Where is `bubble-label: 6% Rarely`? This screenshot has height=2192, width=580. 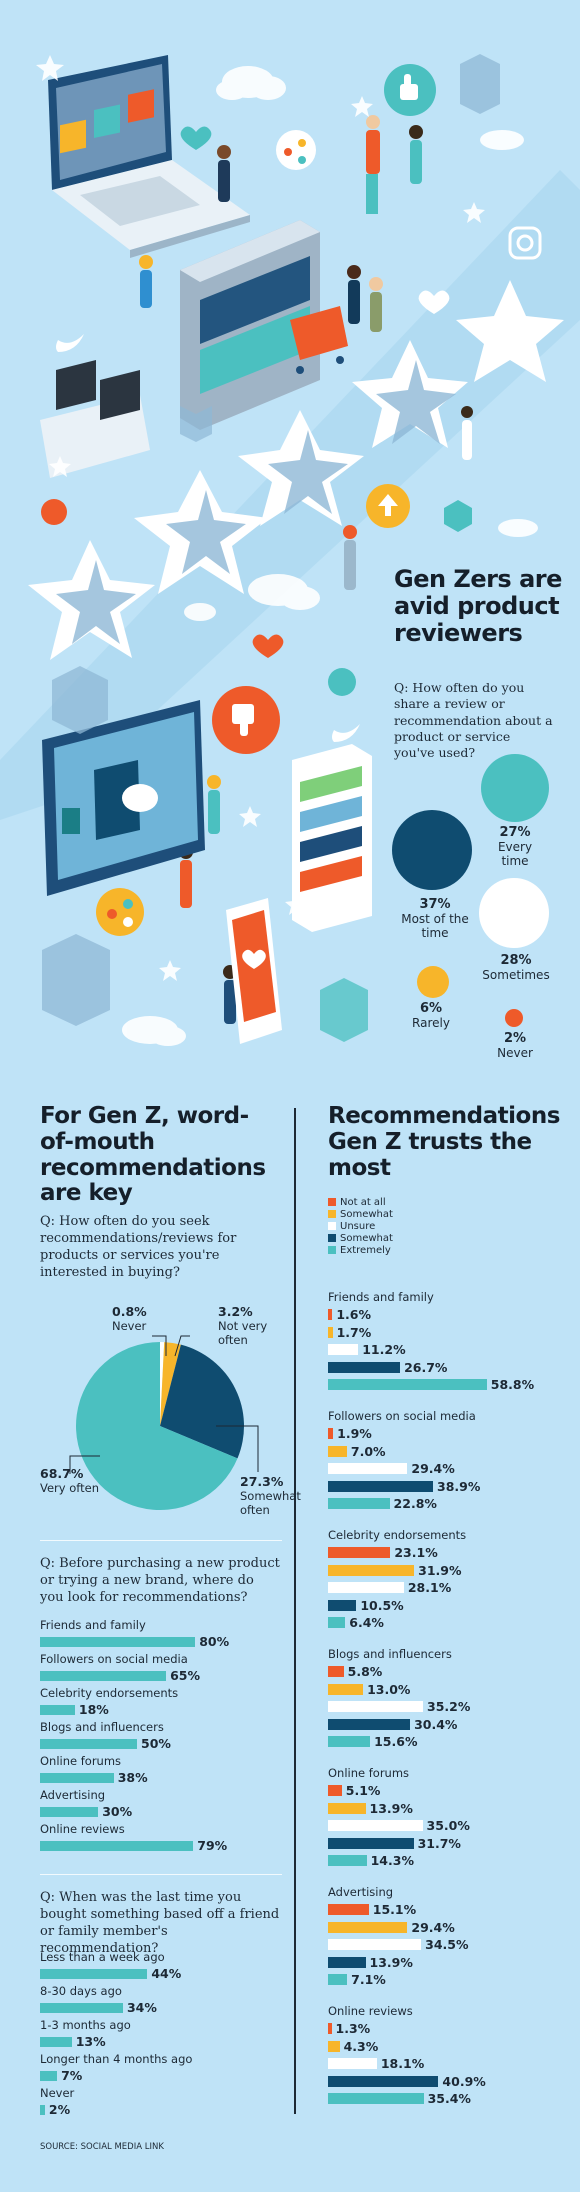
bubble-label: 6% Rarely is located at coordinates (431, 1015).